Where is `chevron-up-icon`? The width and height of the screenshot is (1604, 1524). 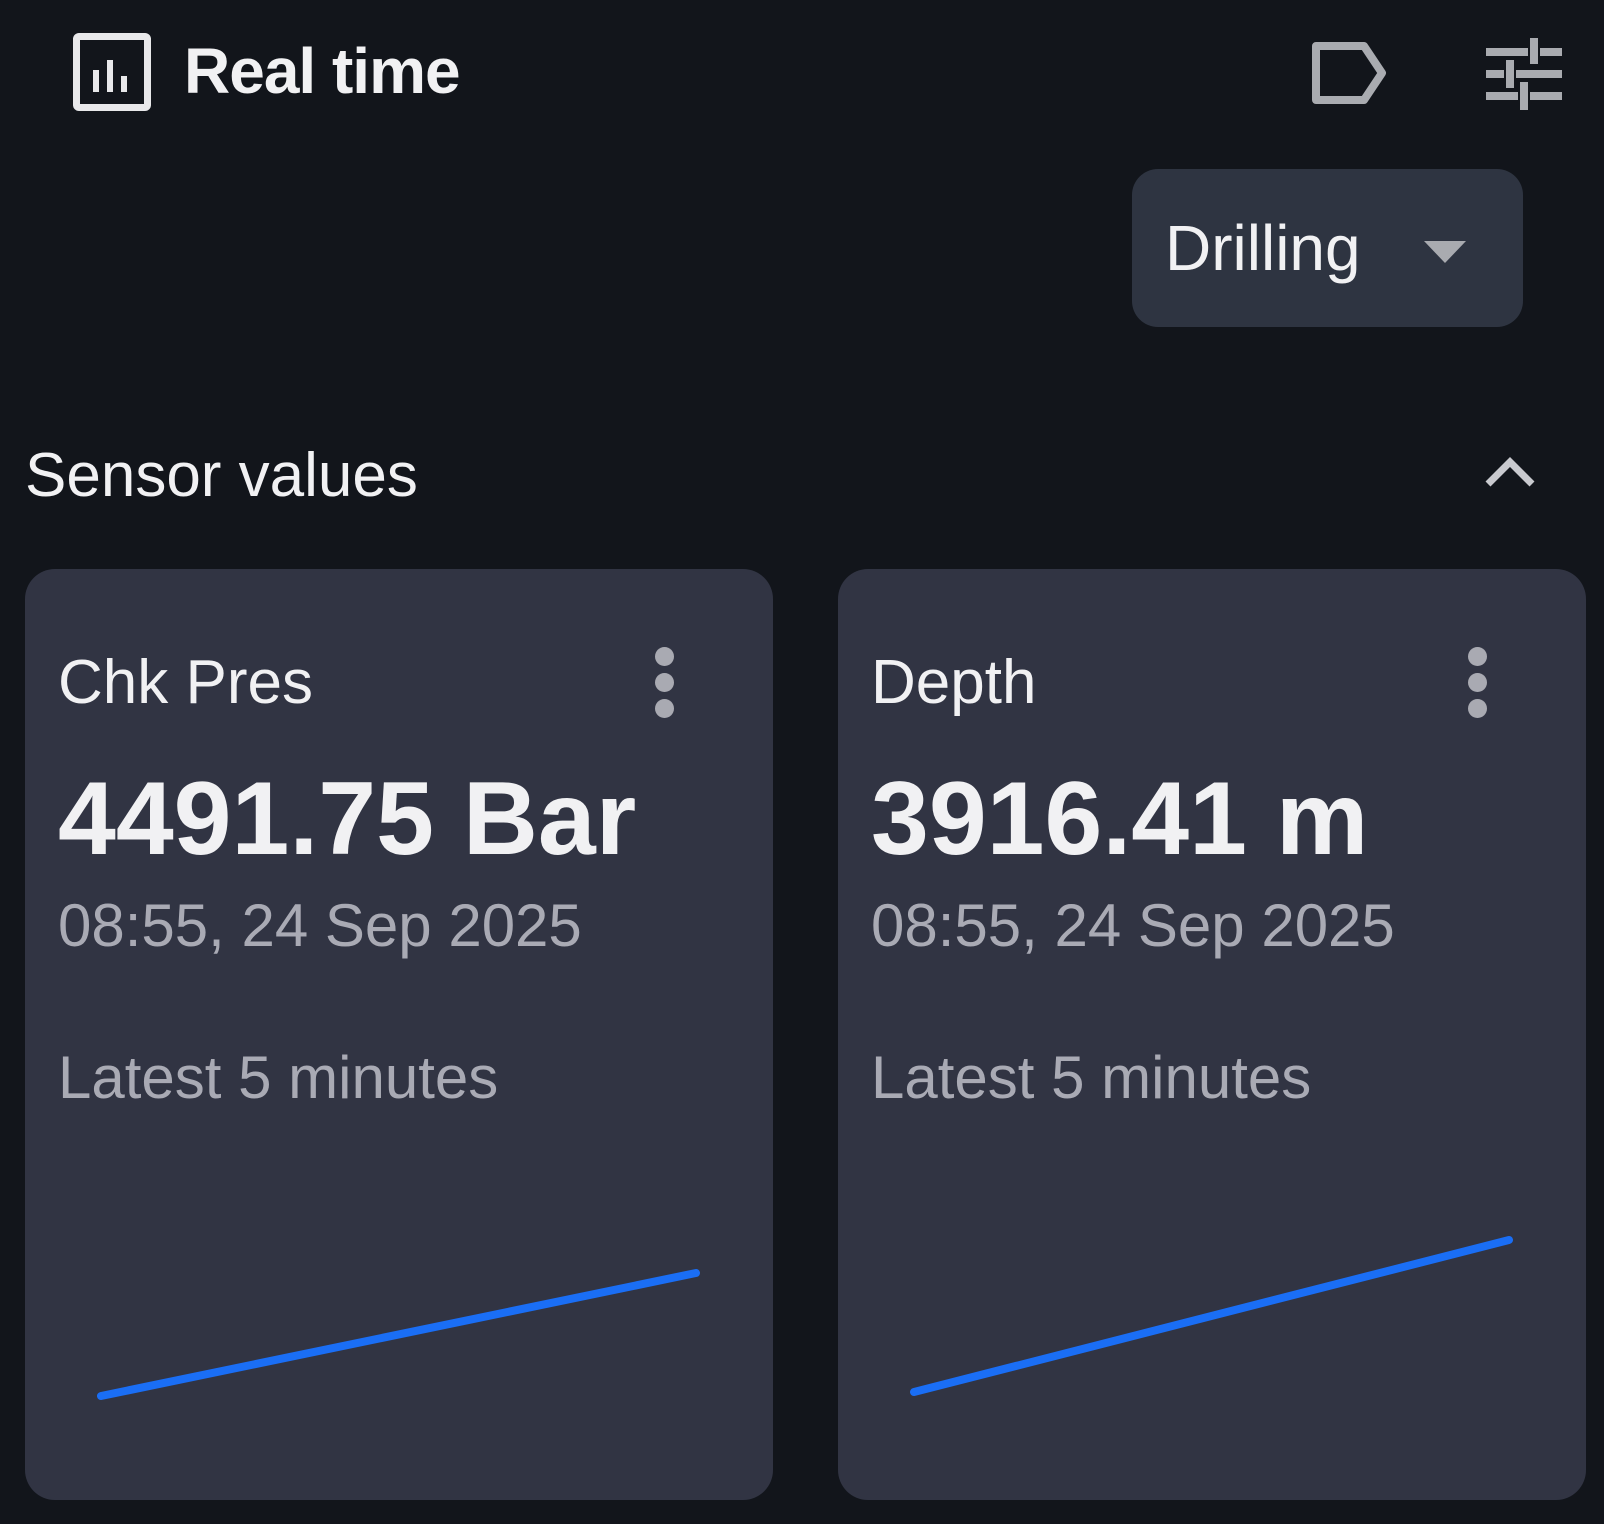
chevron-up-icon is located at coordinates (1510, 472).